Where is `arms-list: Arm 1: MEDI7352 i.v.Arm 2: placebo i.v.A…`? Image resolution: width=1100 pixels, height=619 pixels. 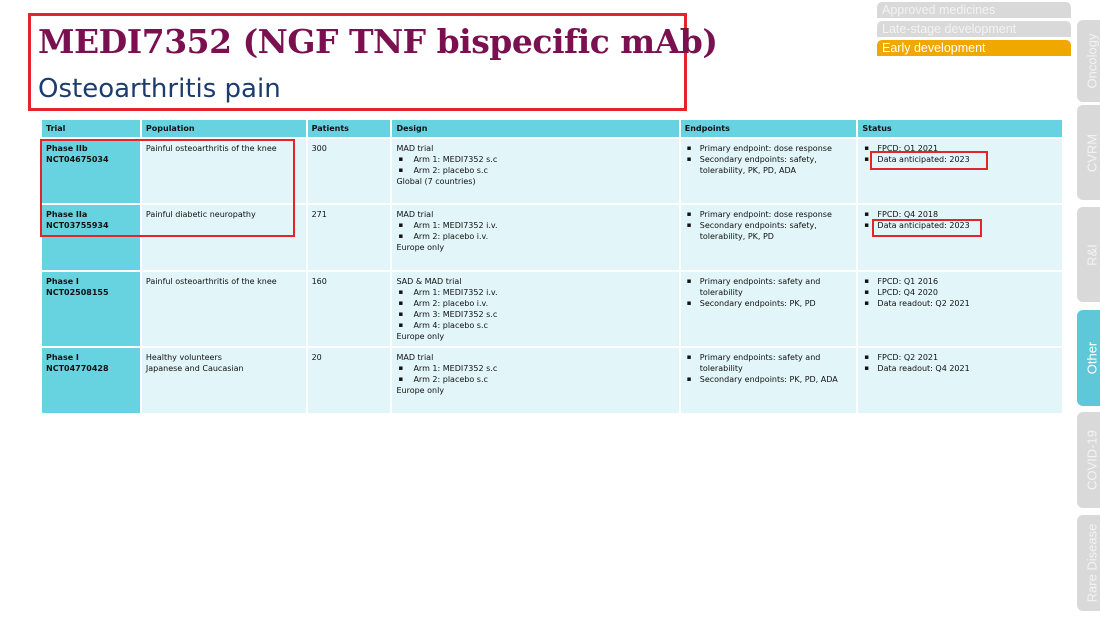
arms-list: Arm 1: MEDI7352 i.v.Arm 2: placebo i.v.A… is located at coordinates (535, 309).